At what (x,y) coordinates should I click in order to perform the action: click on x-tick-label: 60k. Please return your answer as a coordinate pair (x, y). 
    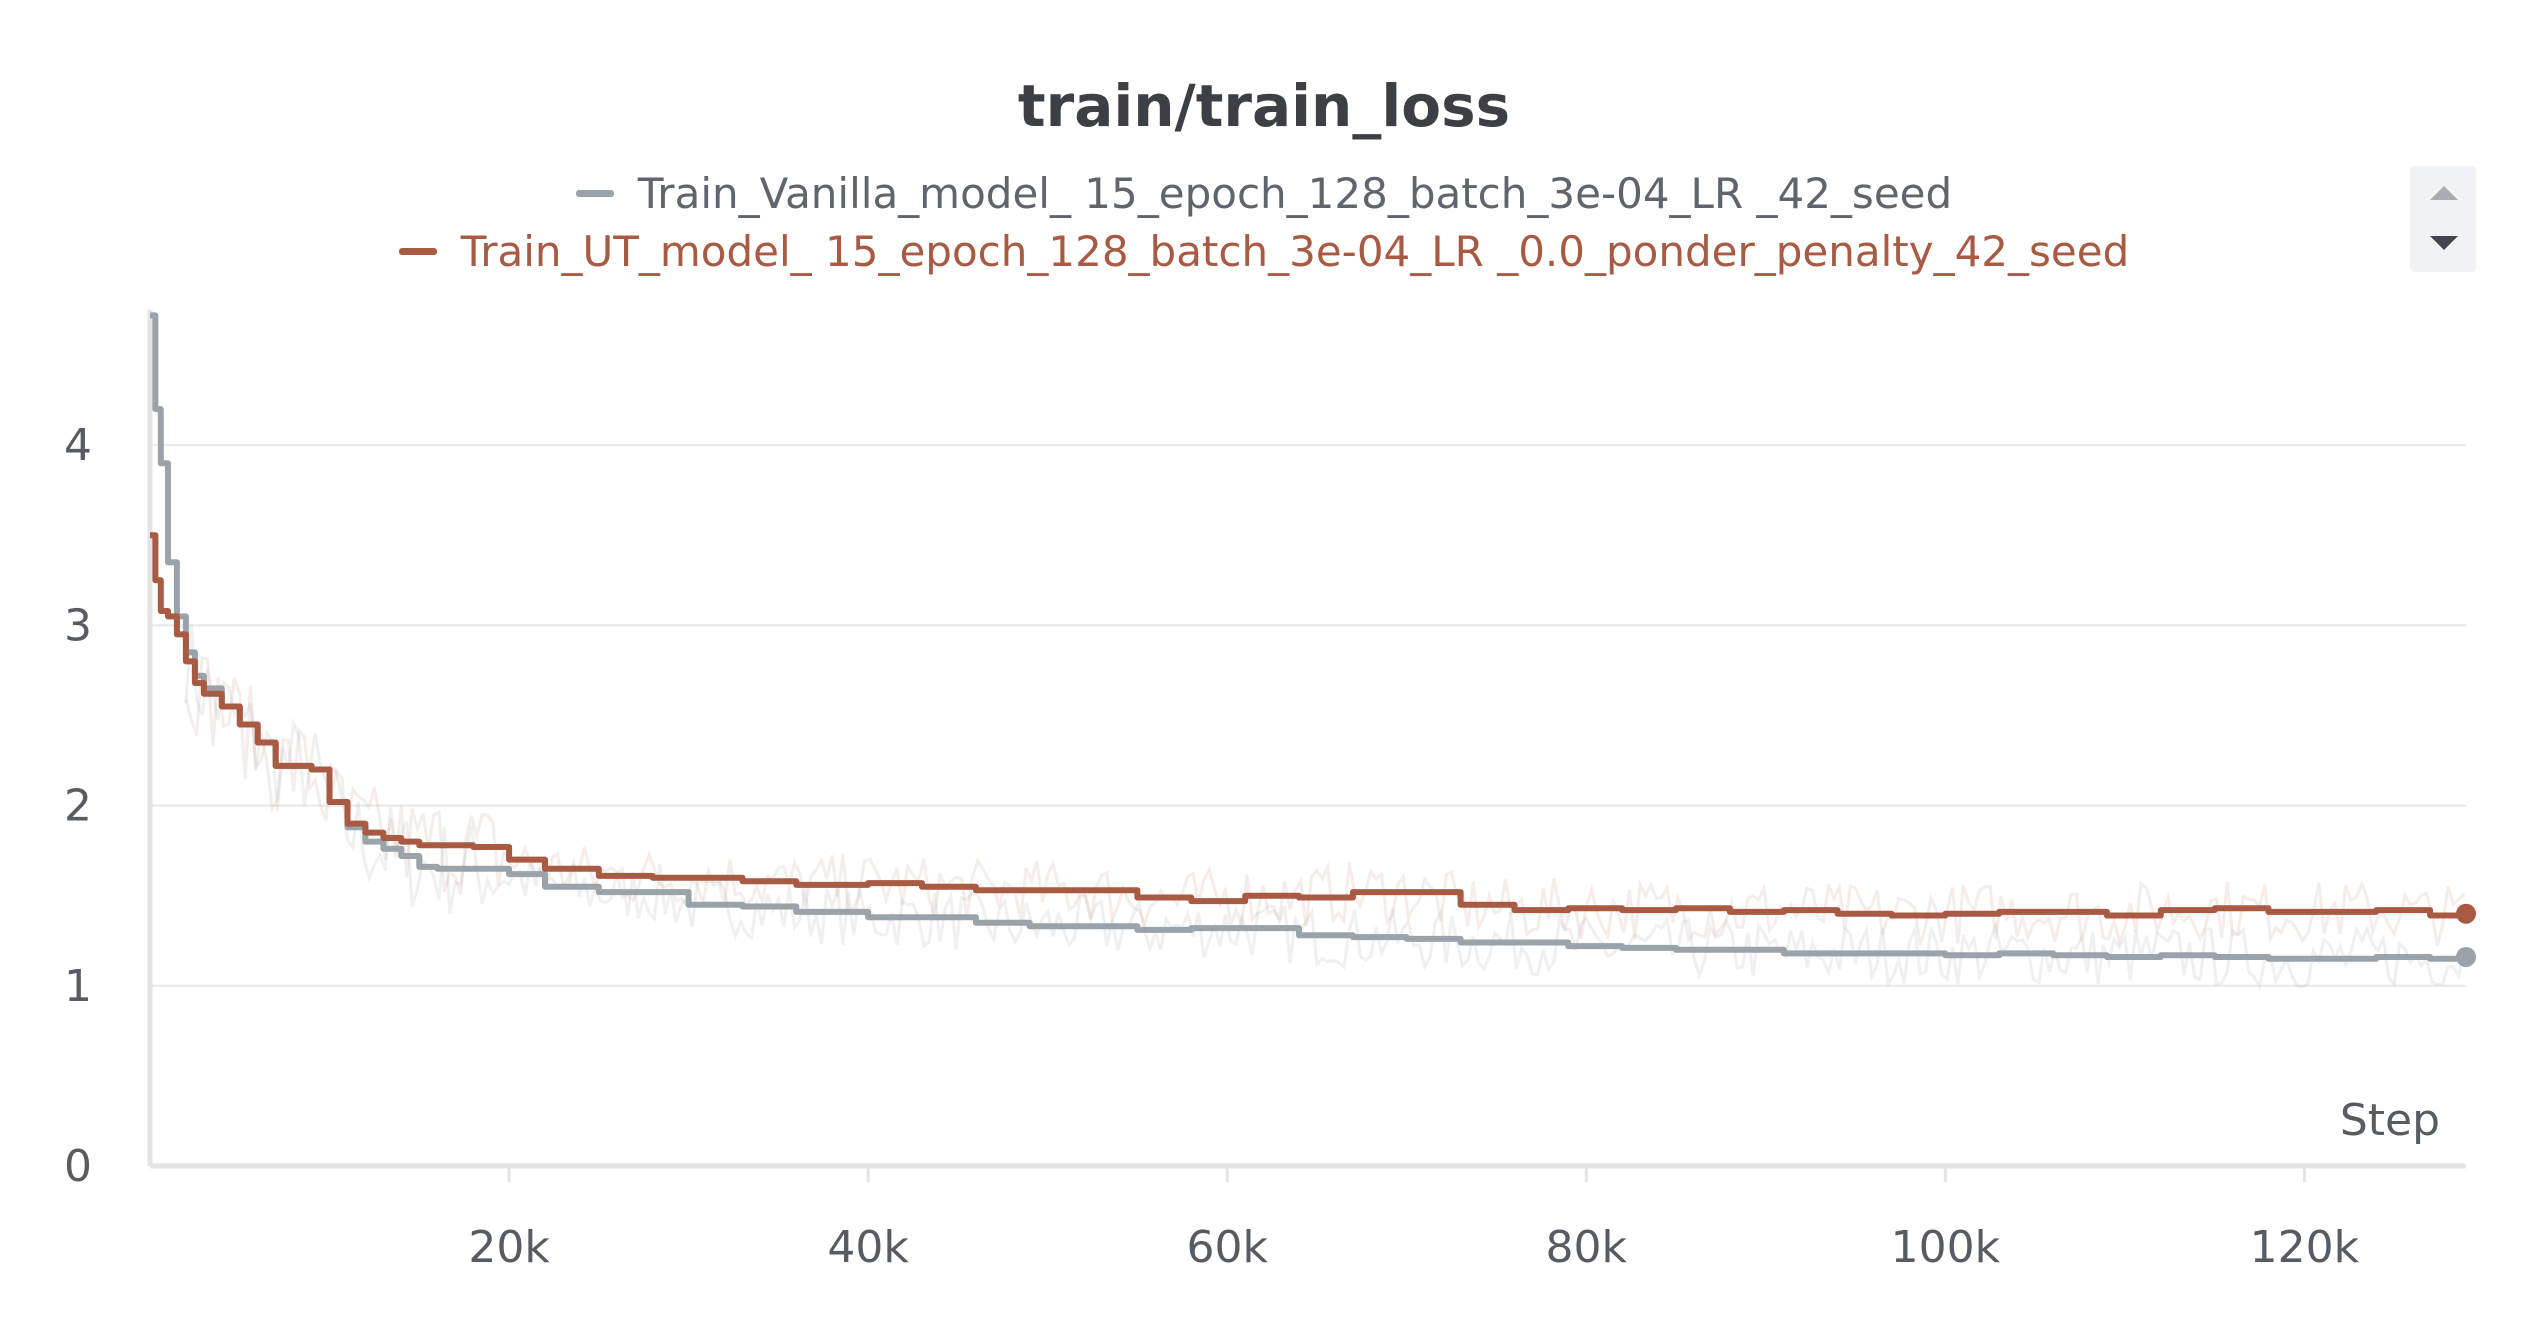
    Looking at the image, I should click on (1227, 1247).